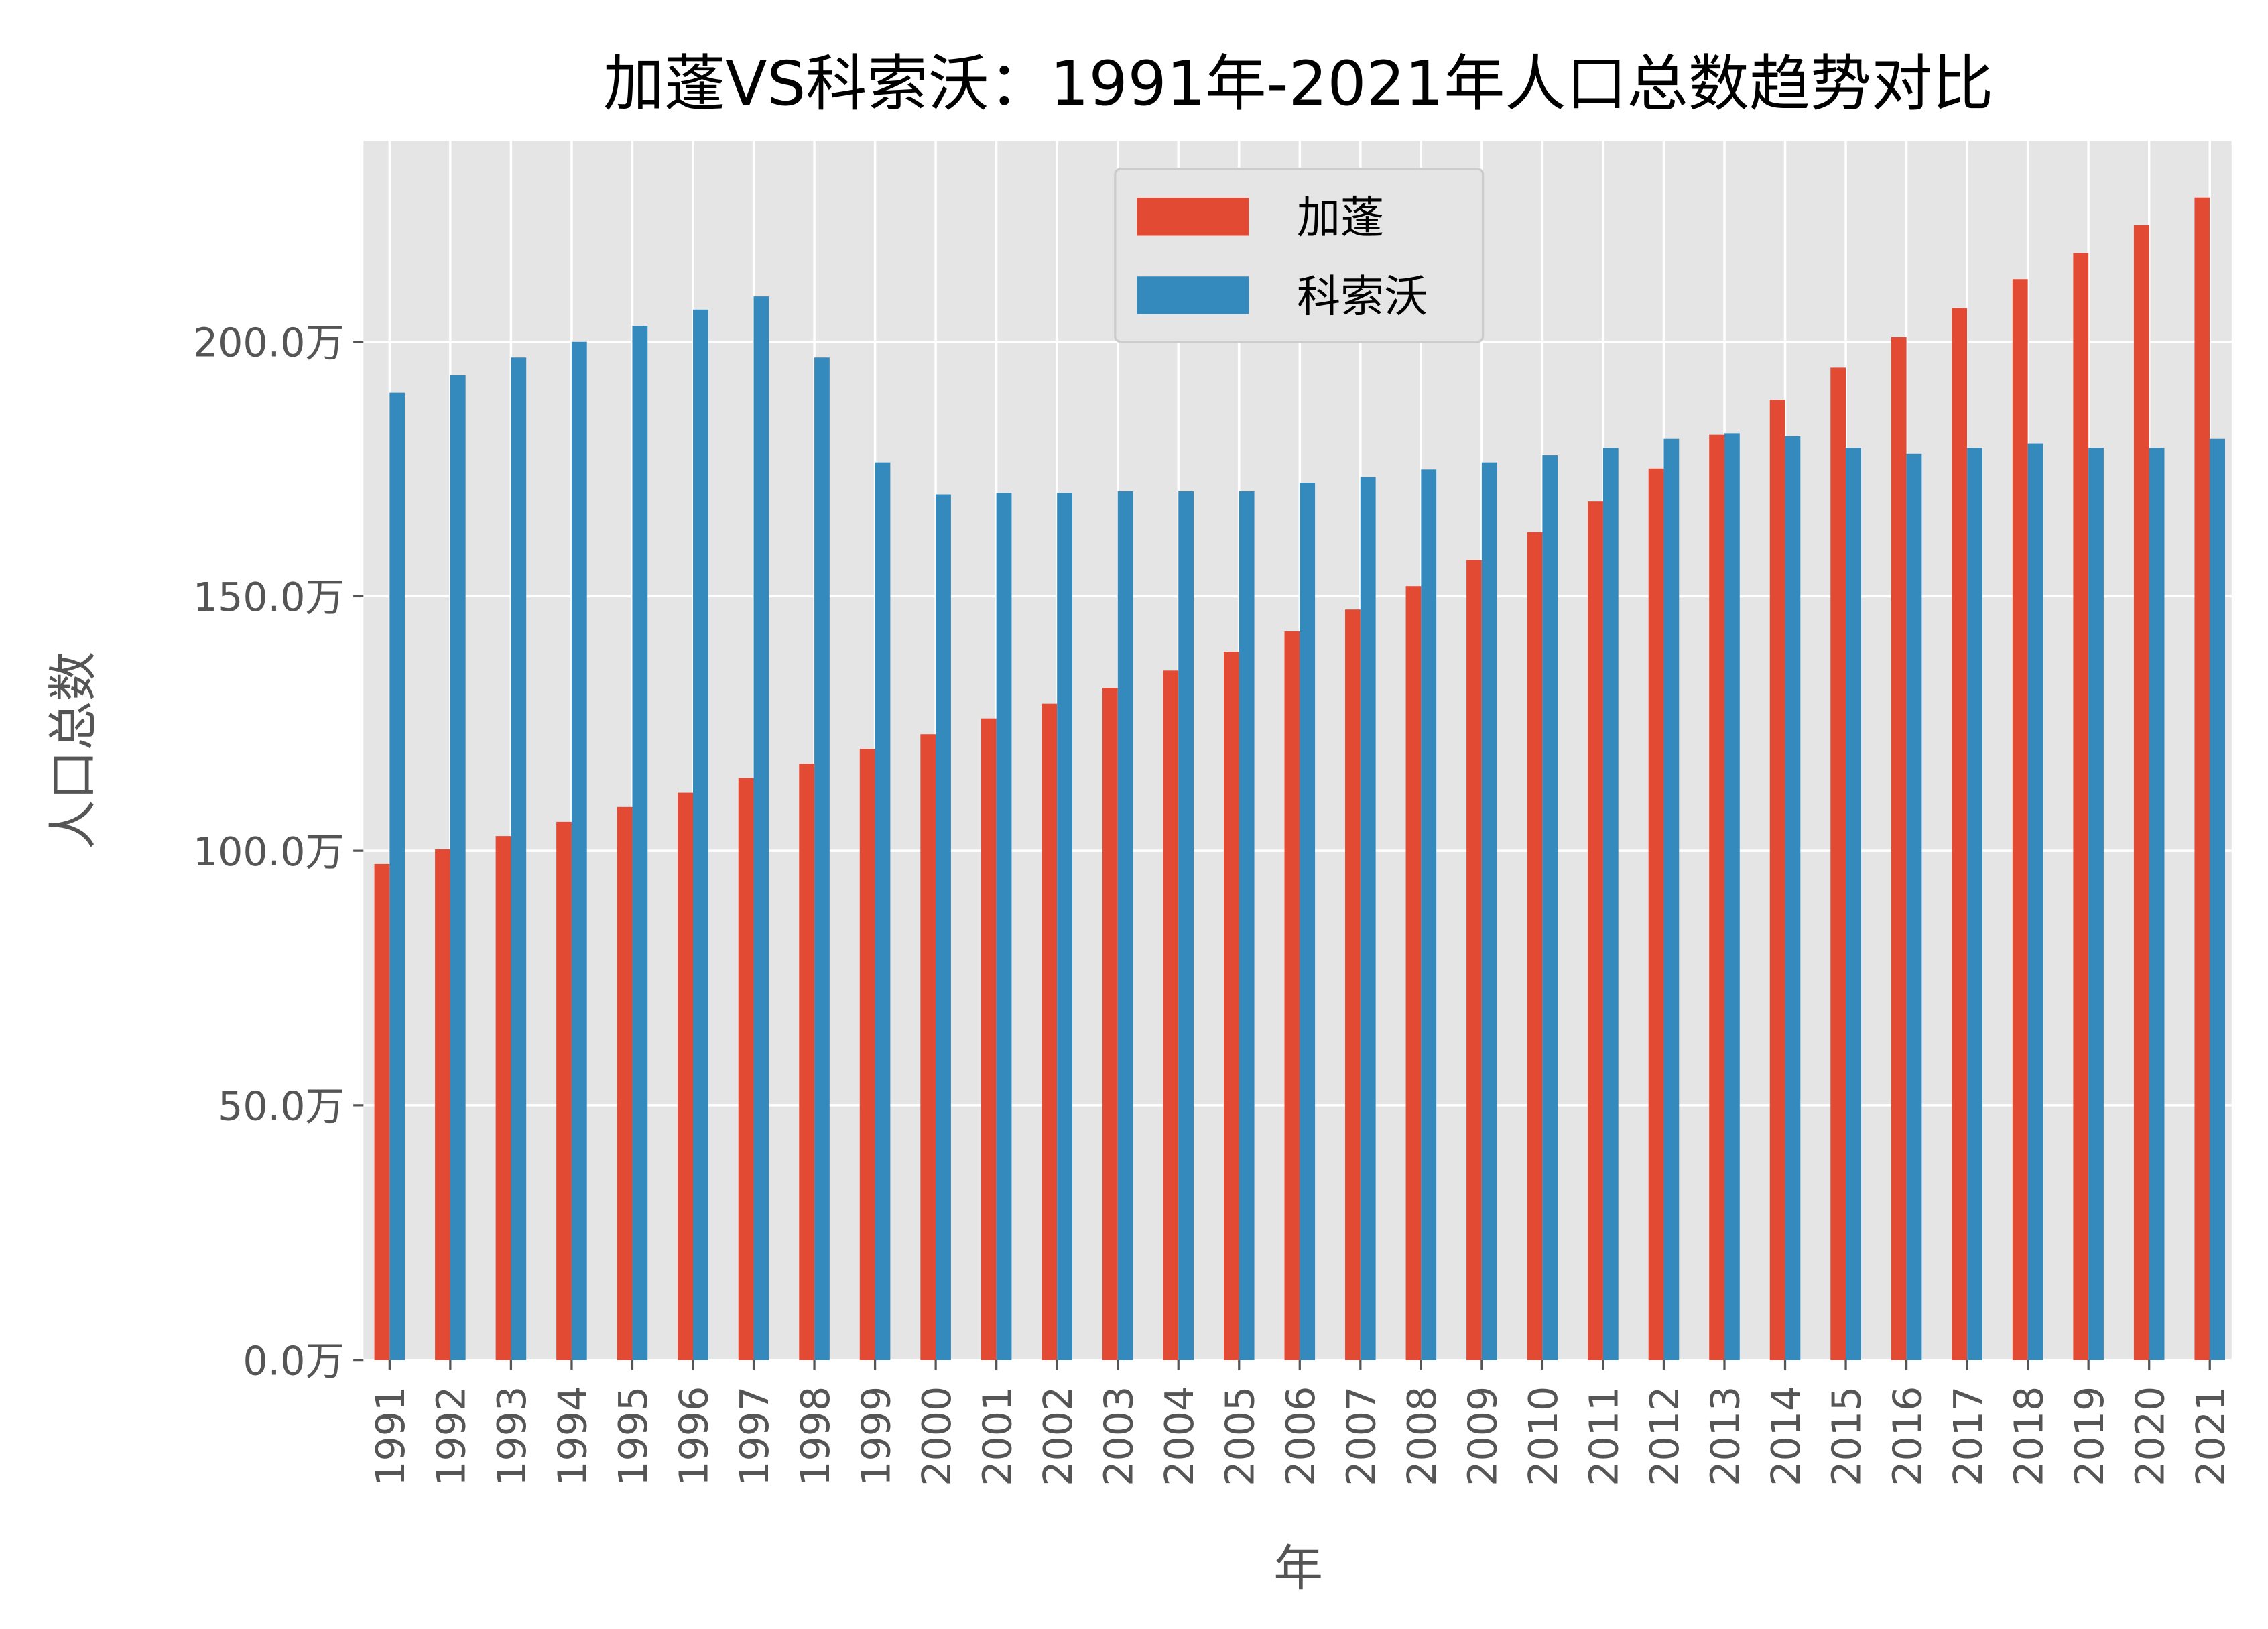 This screenshot has height=1629, width=2268. I want to click on x-tick-label: 2001, so click(997, 1436).